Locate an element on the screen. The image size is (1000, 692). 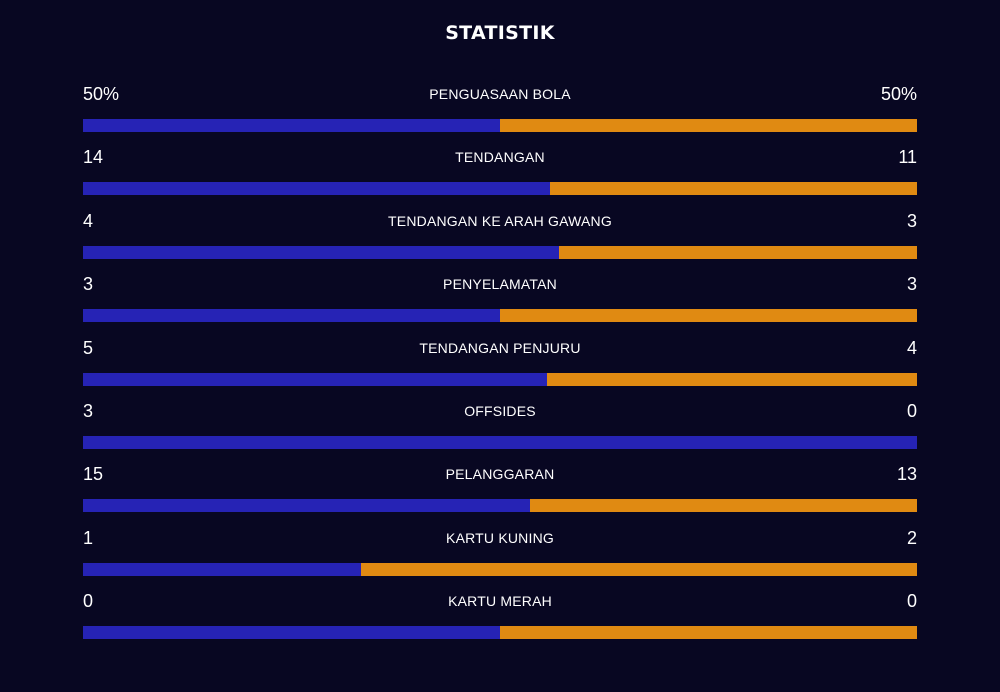
stat-label: TENDANGAN KE ARAH GAWANG is located at coordinates (500, 220).